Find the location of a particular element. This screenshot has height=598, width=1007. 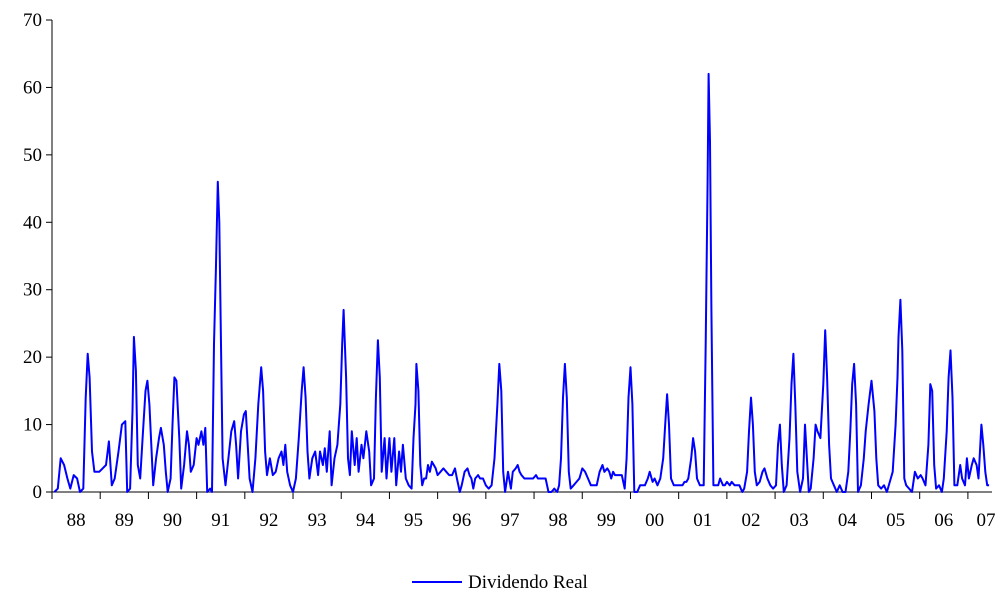

y-tick-label-50: 50 is located at coordinates (32, 155).